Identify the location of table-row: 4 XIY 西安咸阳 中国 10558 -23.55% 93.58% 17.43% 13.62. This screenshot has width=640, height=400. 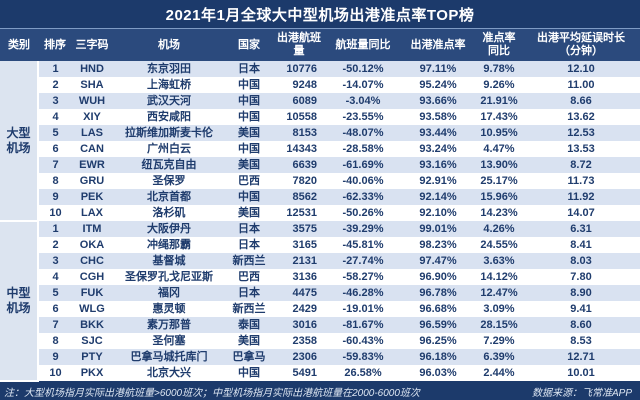
(320, 117).